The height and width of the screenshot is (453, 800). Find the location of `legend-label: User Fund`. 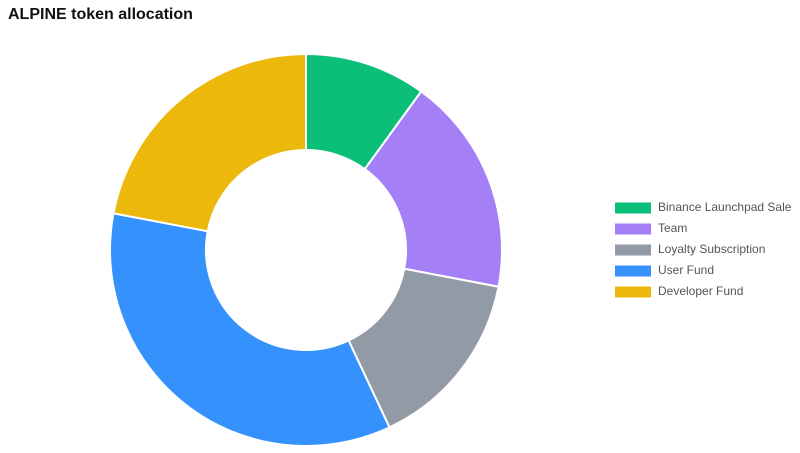

legend-label: User Fund is located at coordinates (686, 270).